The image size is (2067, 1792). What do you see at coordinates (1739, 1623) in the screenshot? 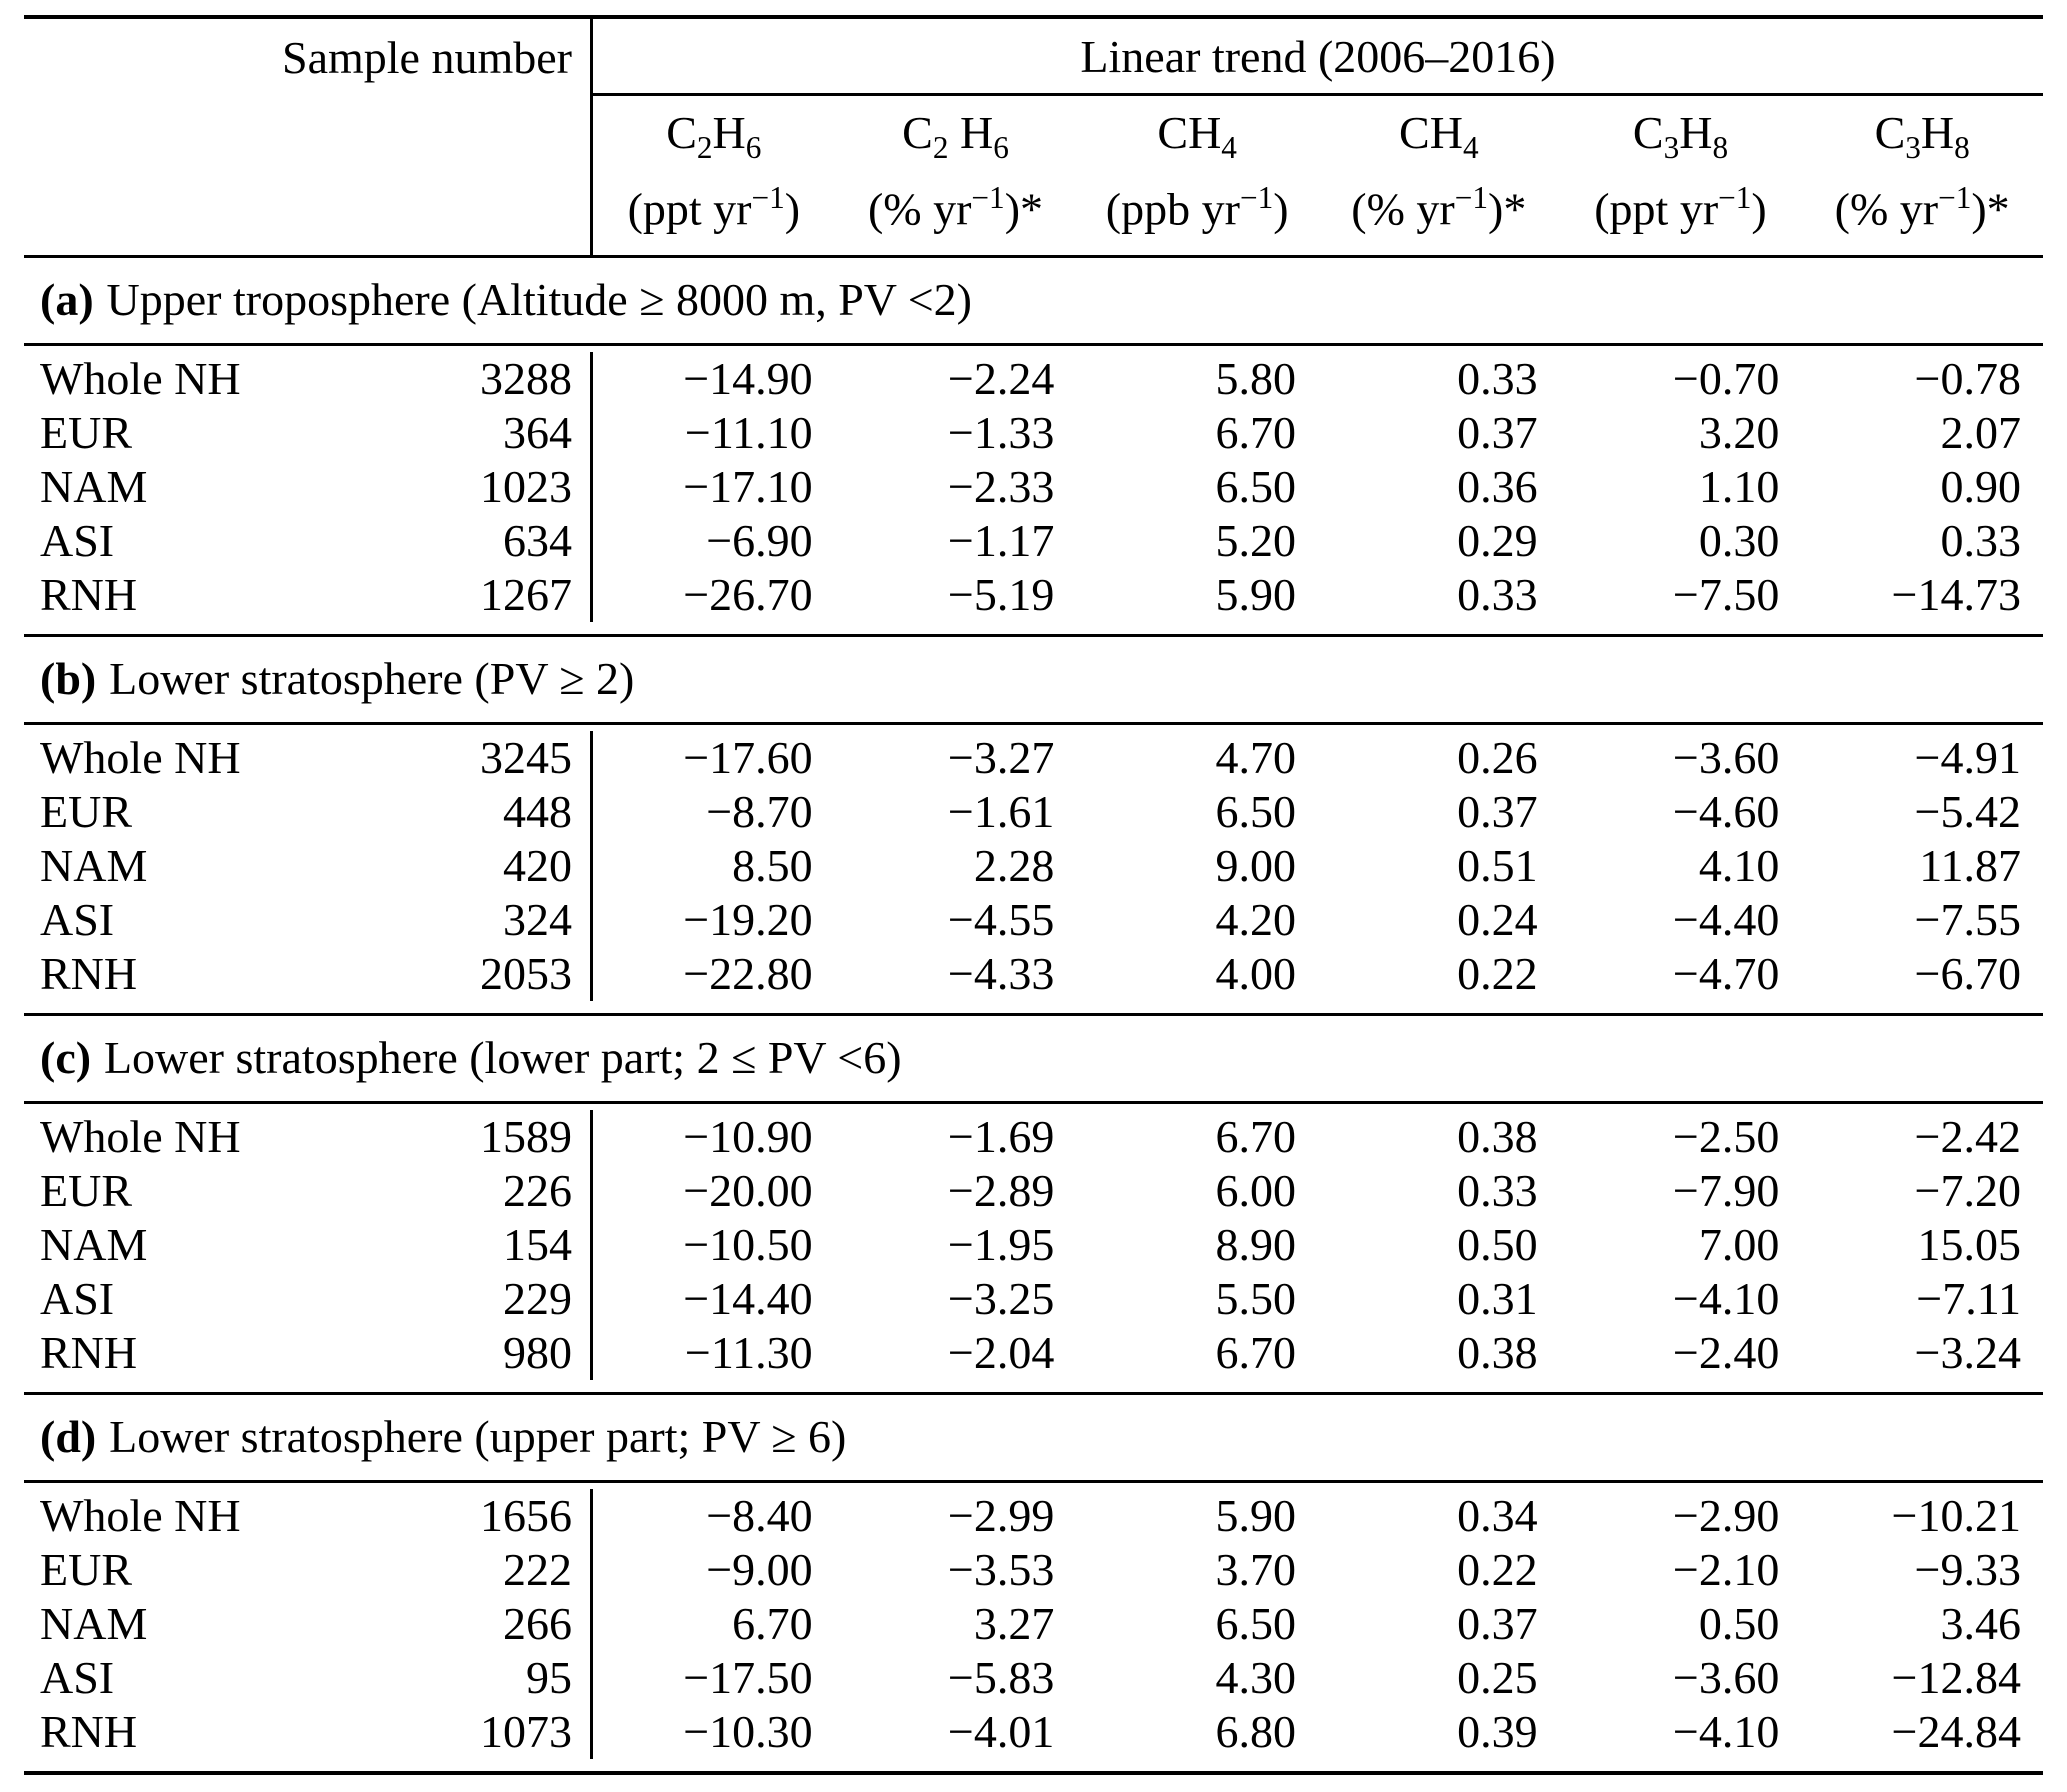
I see `trend-value: 0.50` at bounding box center [1739, 1623].